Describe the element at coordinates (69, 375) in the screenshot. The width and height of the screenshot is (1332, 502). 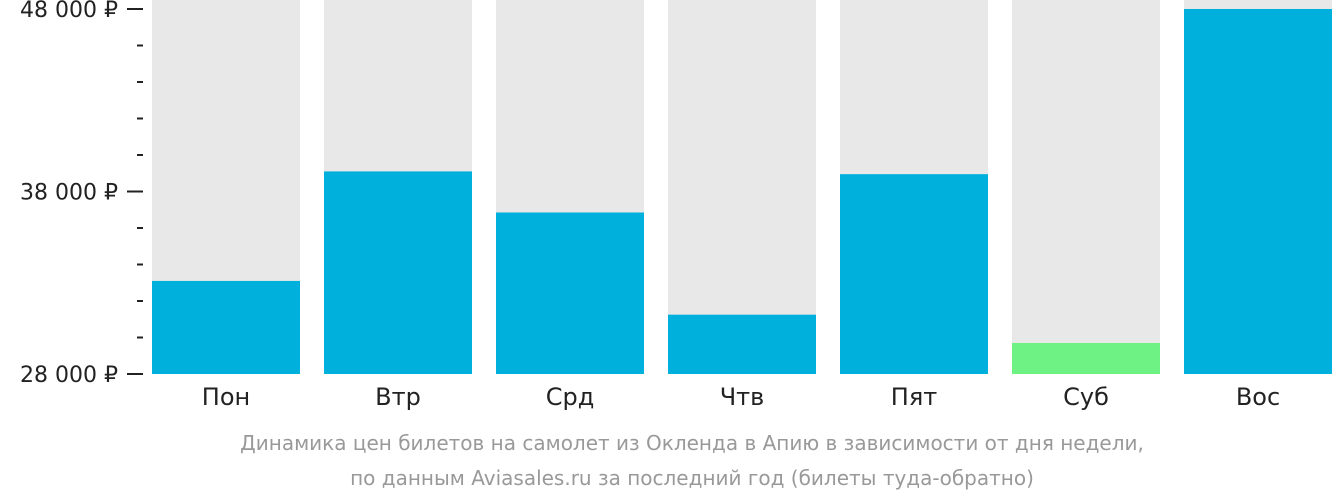
I see `y-tick-label: 28 000 ₽` at that location.